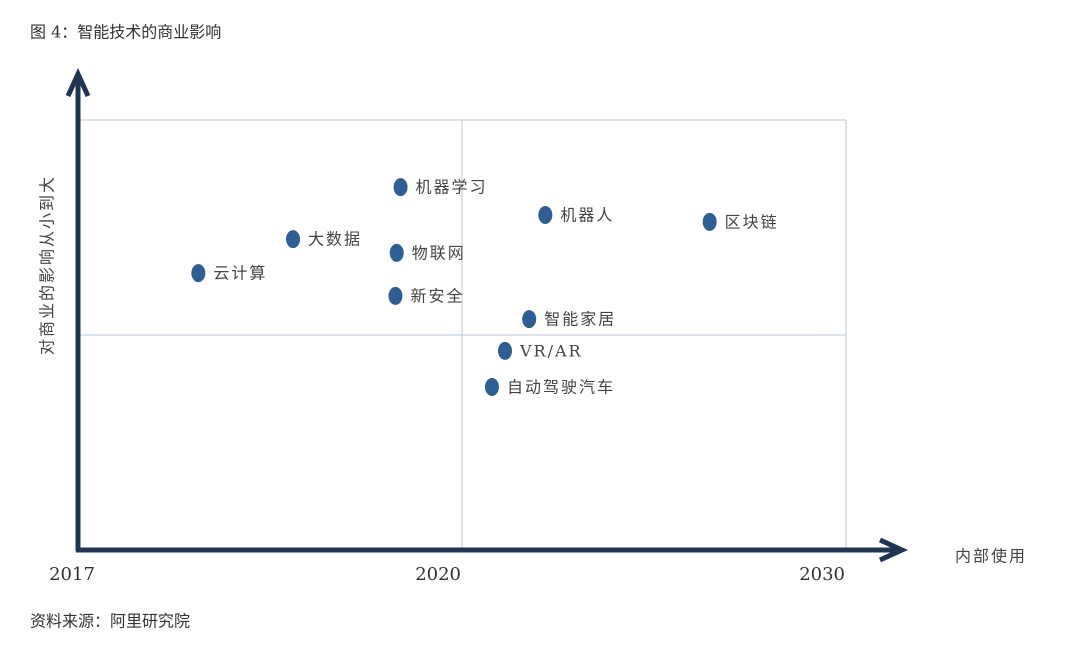 The image size is (1080, 650). What do you see at coordinates (78, 82) in the screenshot?
I see `y-axis-arrow` at bounding box center [78, 82].